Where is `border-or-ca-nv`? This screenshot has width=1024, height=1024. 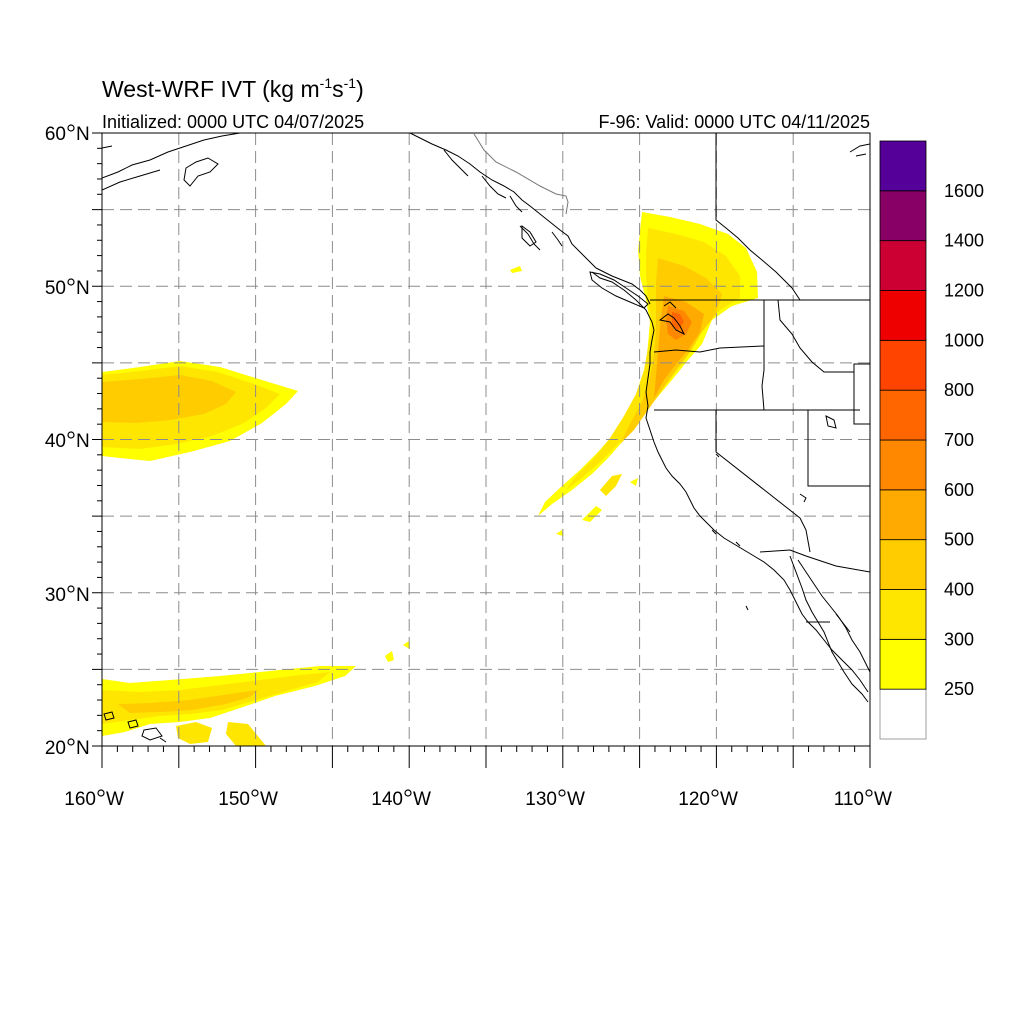 border-or-ca-nv is located at coordinates (757, 378).